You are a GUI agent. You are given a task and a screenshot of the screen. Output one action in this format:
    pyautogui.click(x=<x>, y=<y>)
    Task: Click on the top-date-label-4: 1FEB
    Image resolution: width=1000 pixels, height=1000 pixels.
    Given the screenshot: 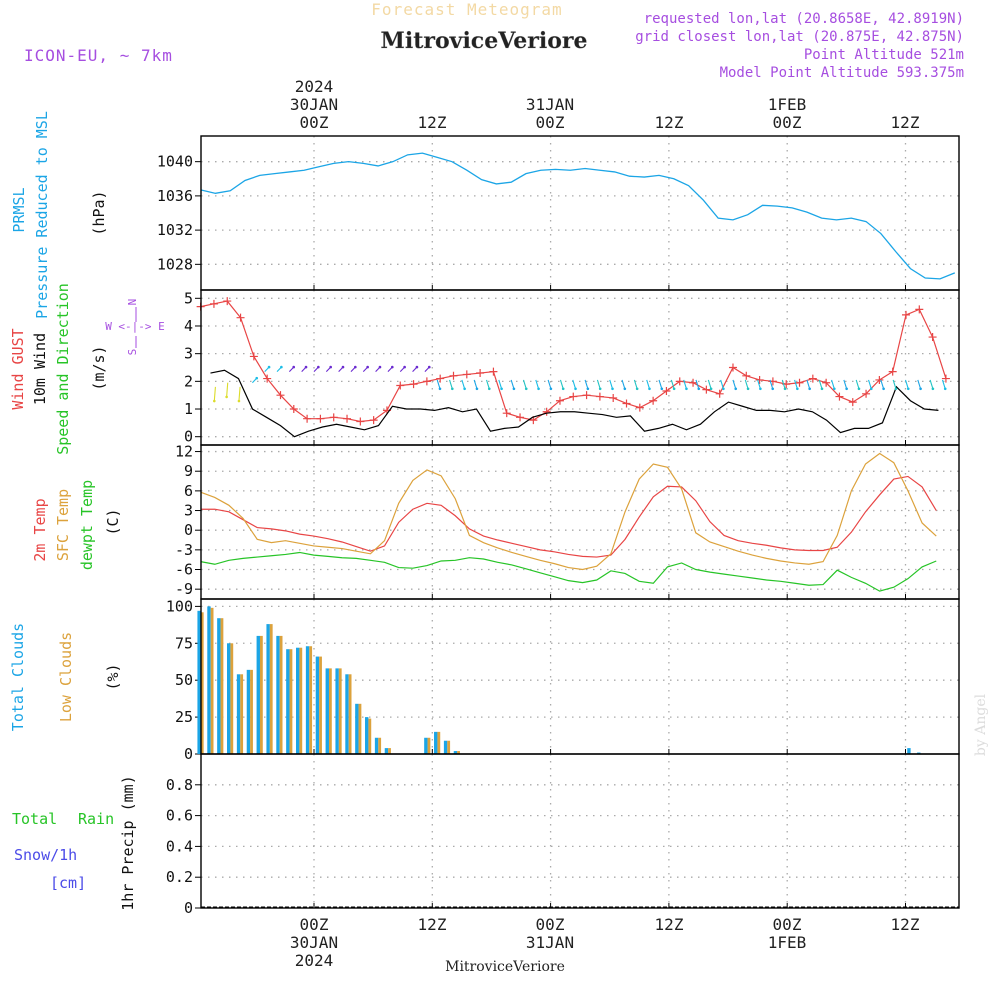 What is the action you would take?
    pyautogui.click(x=787, y=104)
    